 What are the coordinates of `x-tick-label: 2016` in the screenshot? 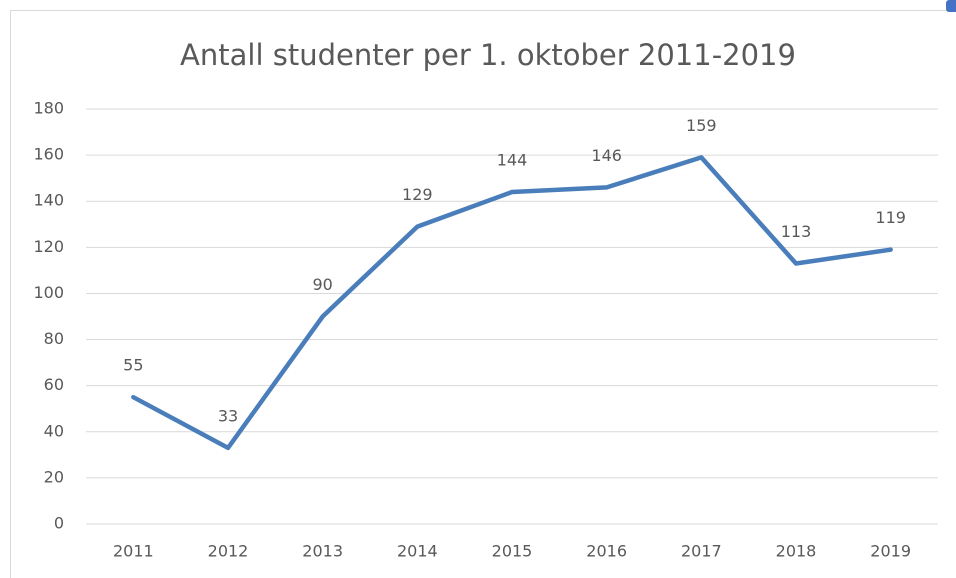 It's located at (606, 551).